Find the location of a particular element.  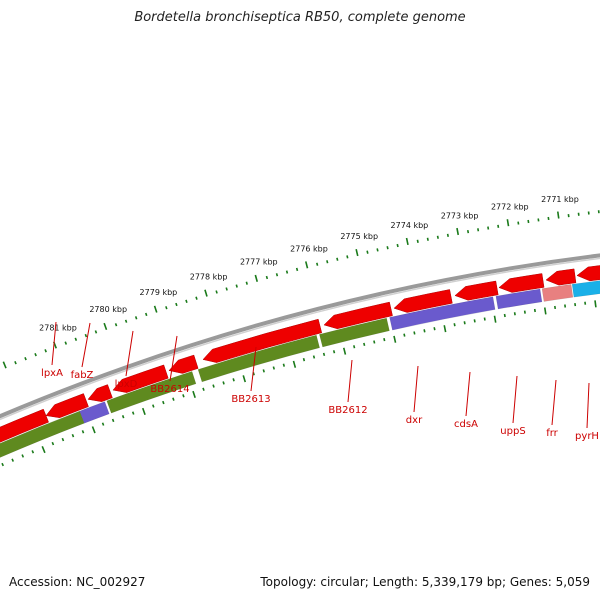

kbp-label: 2778 kbp is located at coordinates (209, 276).